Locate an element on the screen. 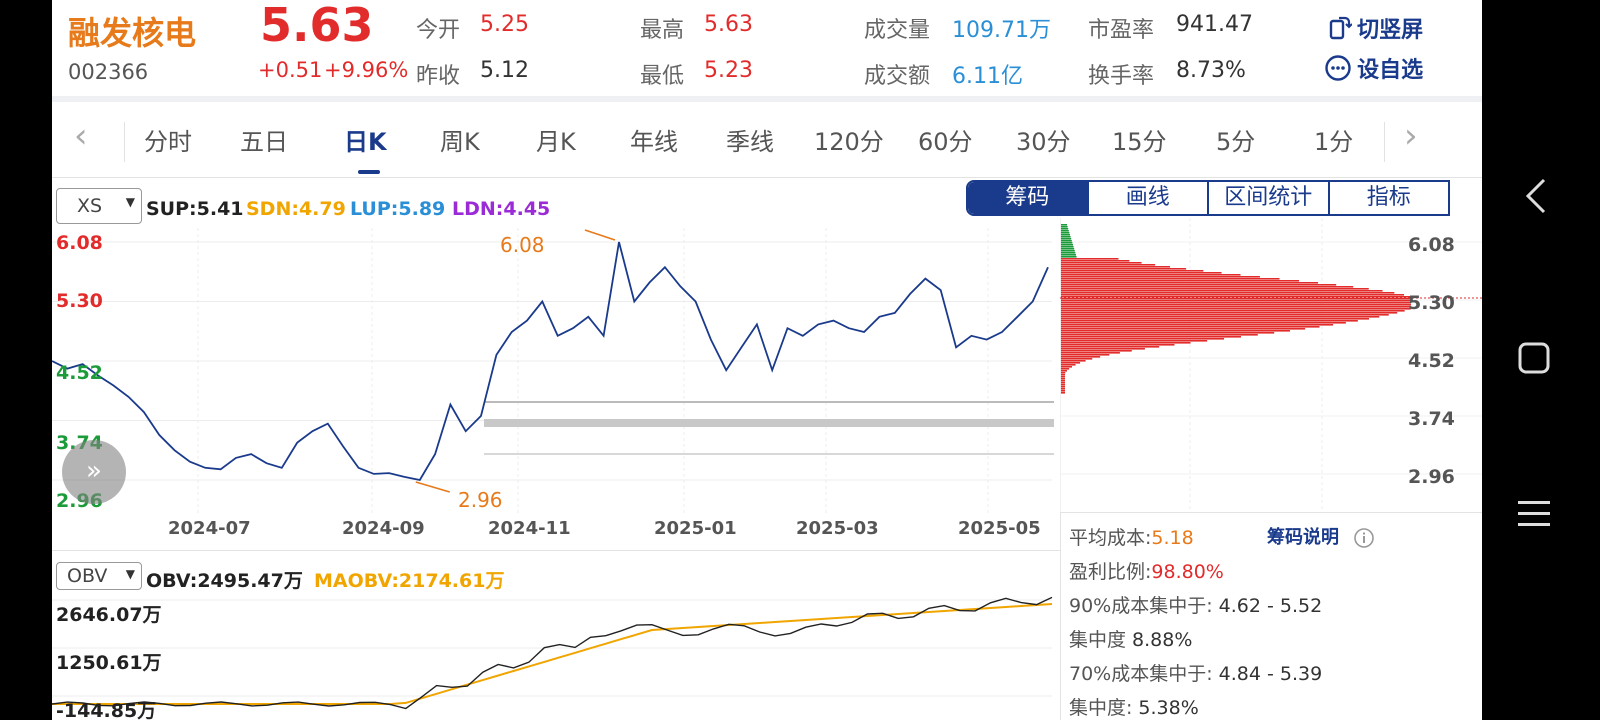  sub-indicator-select: OBV ▼ is located at coordinates (99, 576).